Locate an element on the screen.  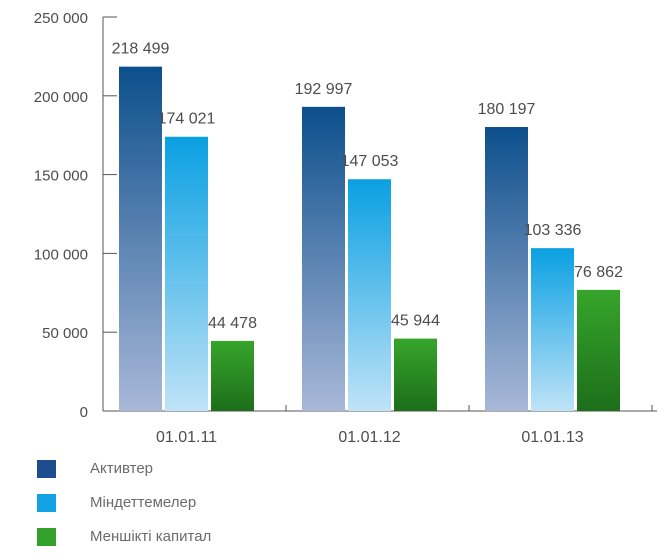
data-label: 180 197 is located at coordinates (507, 109).